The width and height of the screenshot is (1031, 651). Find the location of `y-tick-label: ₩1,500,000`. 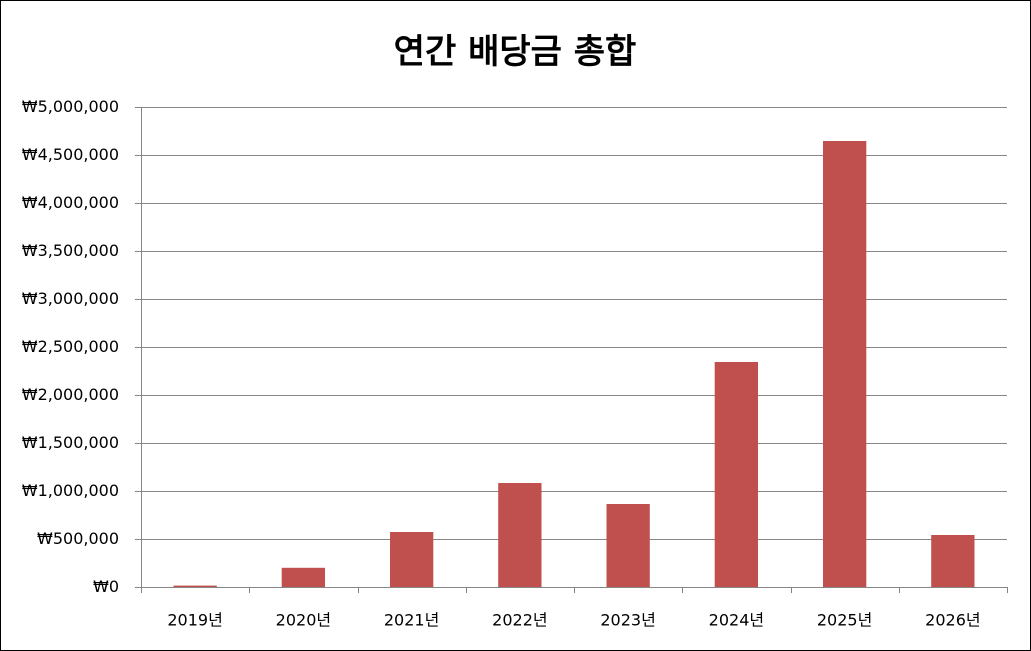

y-tick-label: ₩1,500,000 is located at coordinates (70, 442).